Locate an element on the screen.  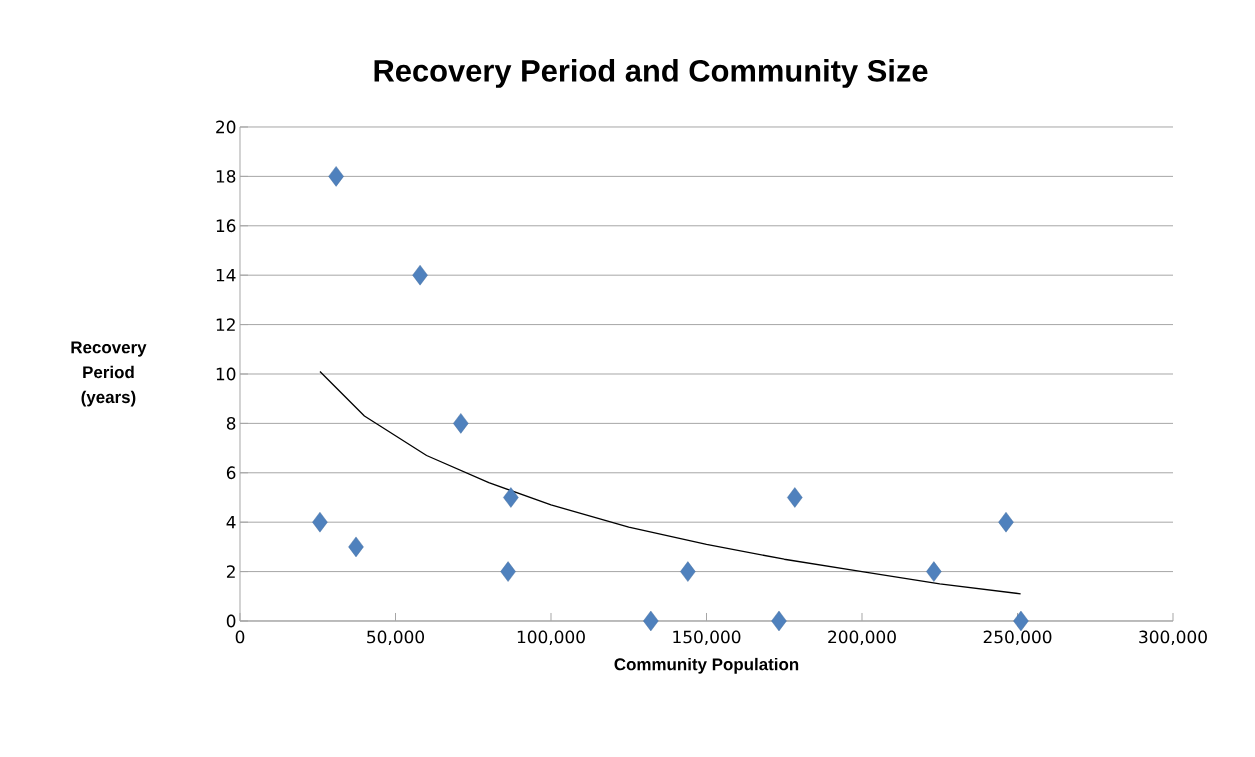
y-tick-label: 2 is located at coordinates (230, 571).